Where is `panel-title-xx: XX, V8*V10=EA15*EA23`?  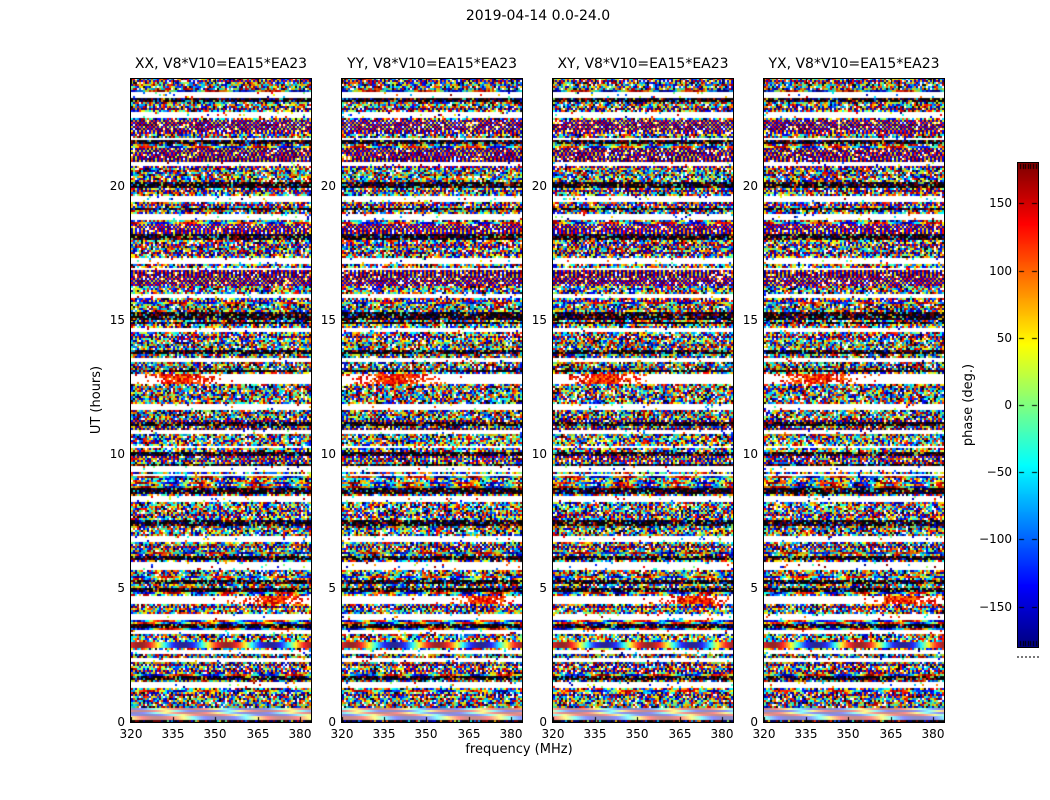
panel-title-xx: XX, V8*V10=EA15*EA23 is located at coordinates (221, 64).